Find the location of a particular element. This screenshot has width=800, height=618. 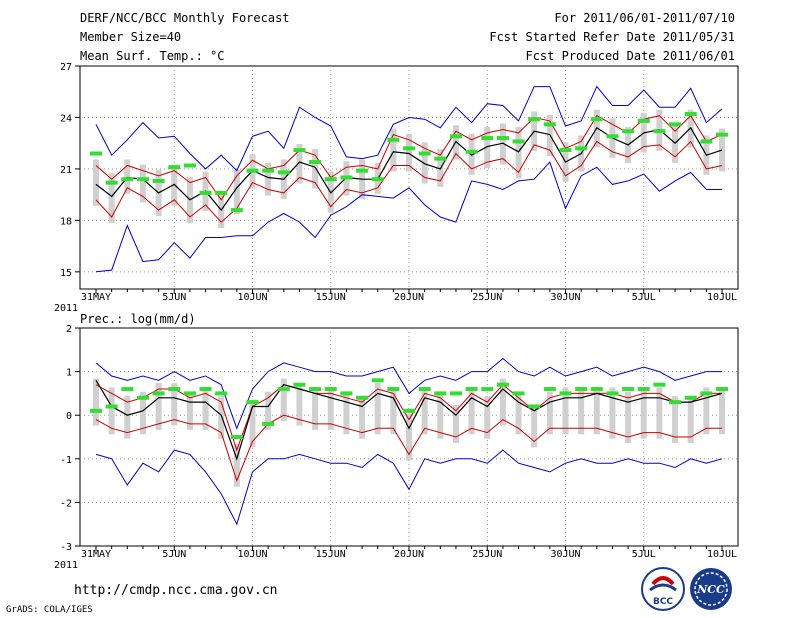

temp-line-ensemble-min is located at coordinates (409, 128).